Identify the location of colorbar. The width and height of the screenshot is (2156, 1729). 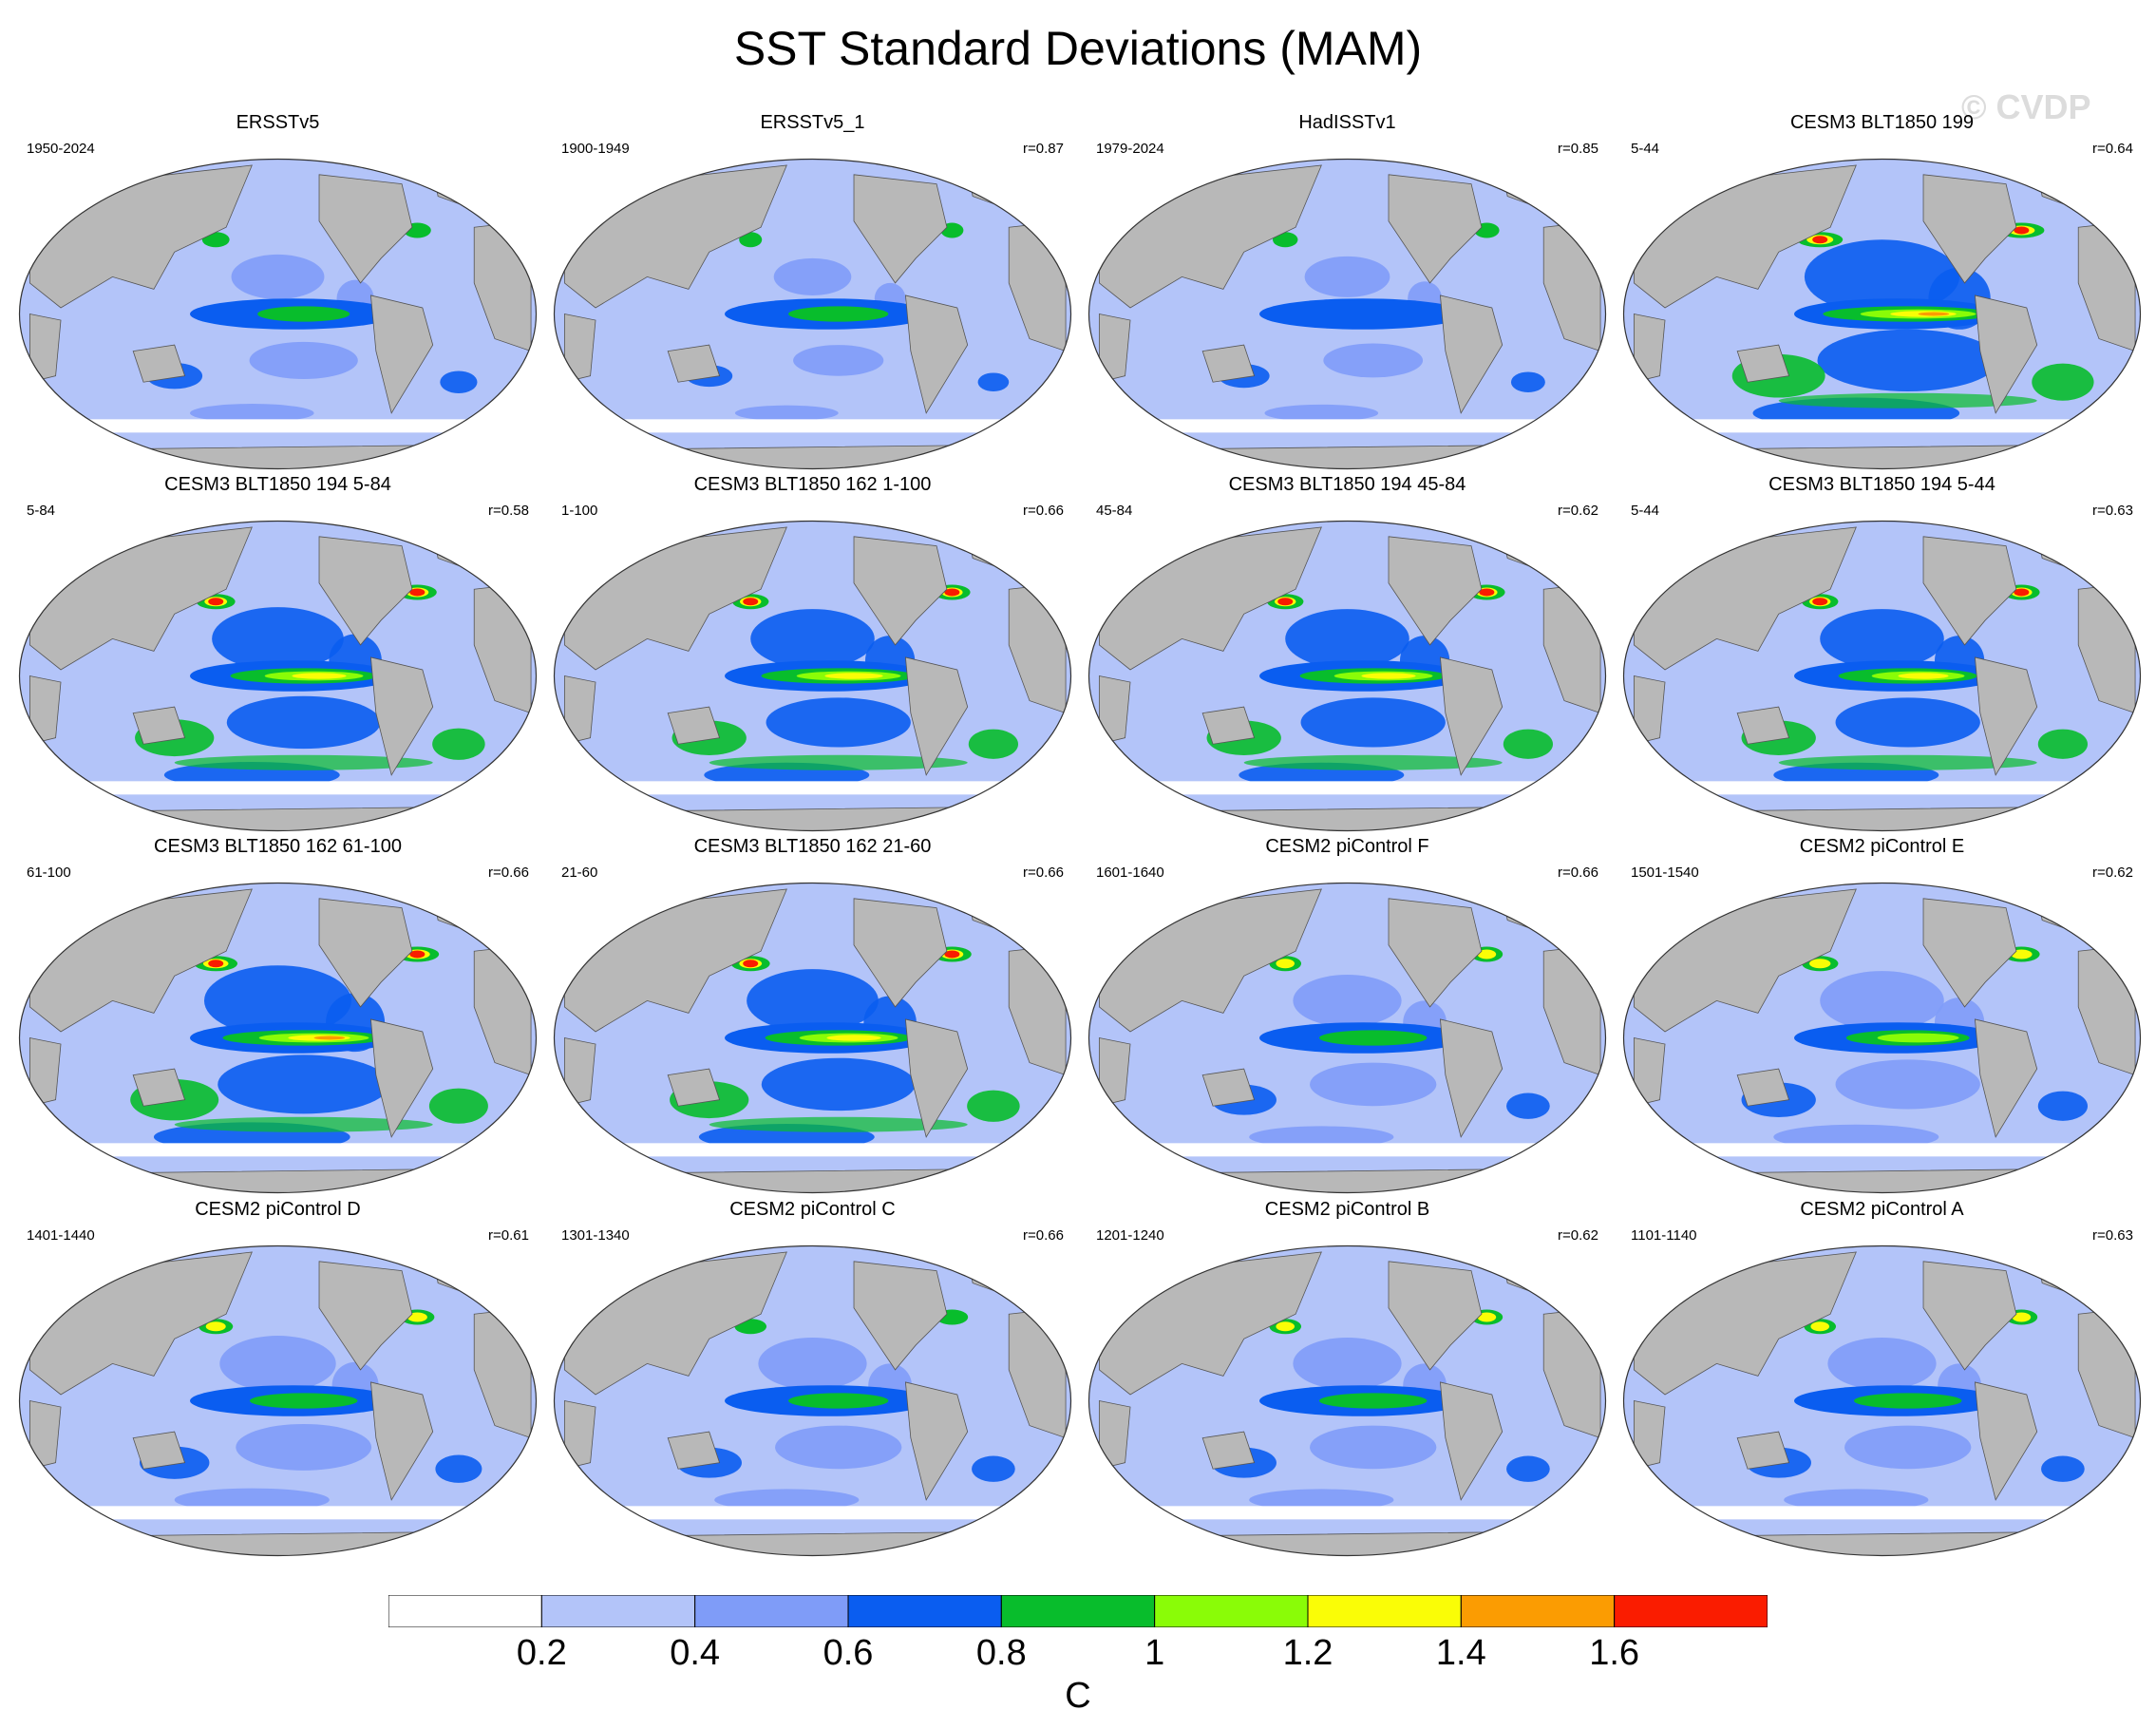
(1078, 1611).